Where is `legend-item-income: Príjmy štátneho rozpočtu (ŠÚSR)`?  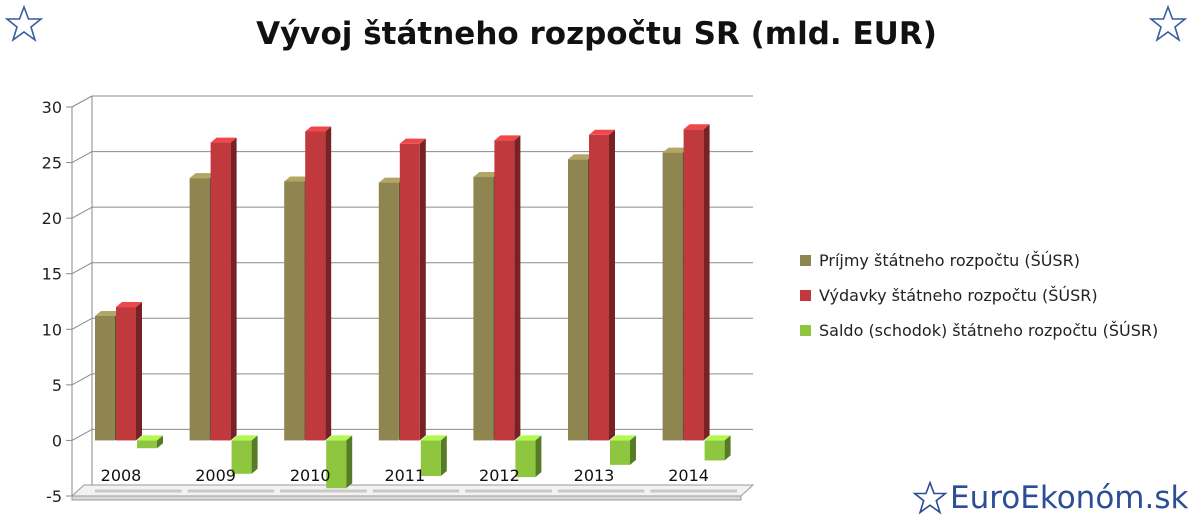
legend-item-income: Príjmy štátneho rozpočtu (ŠÚSR) is located at coordinates (979, 260).